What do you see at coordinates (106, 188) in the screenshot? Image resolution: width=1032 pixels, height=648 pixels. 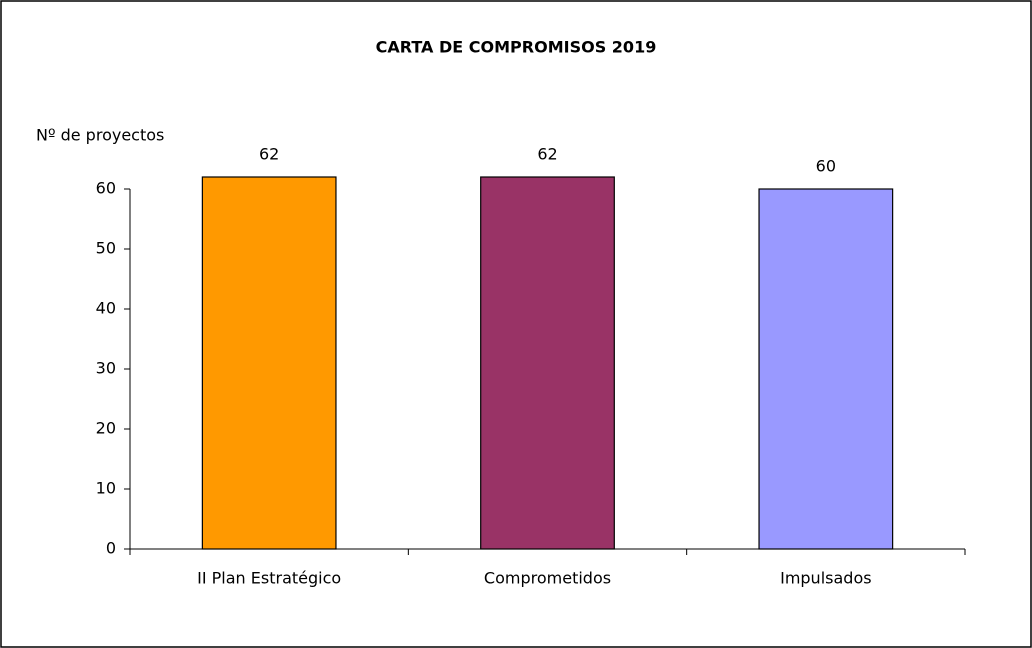 I see `y-tick-label: 60` at bounding box center [106, 188].